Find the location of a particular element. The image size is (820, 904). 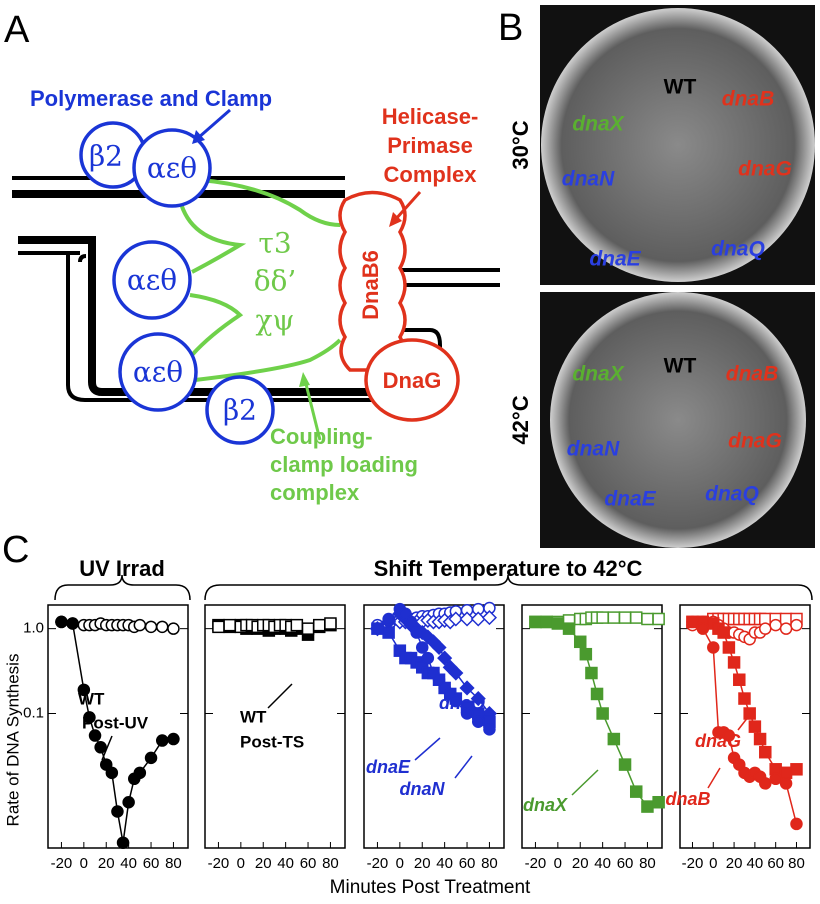

annotation: WT is located at coordinates (91, 698).